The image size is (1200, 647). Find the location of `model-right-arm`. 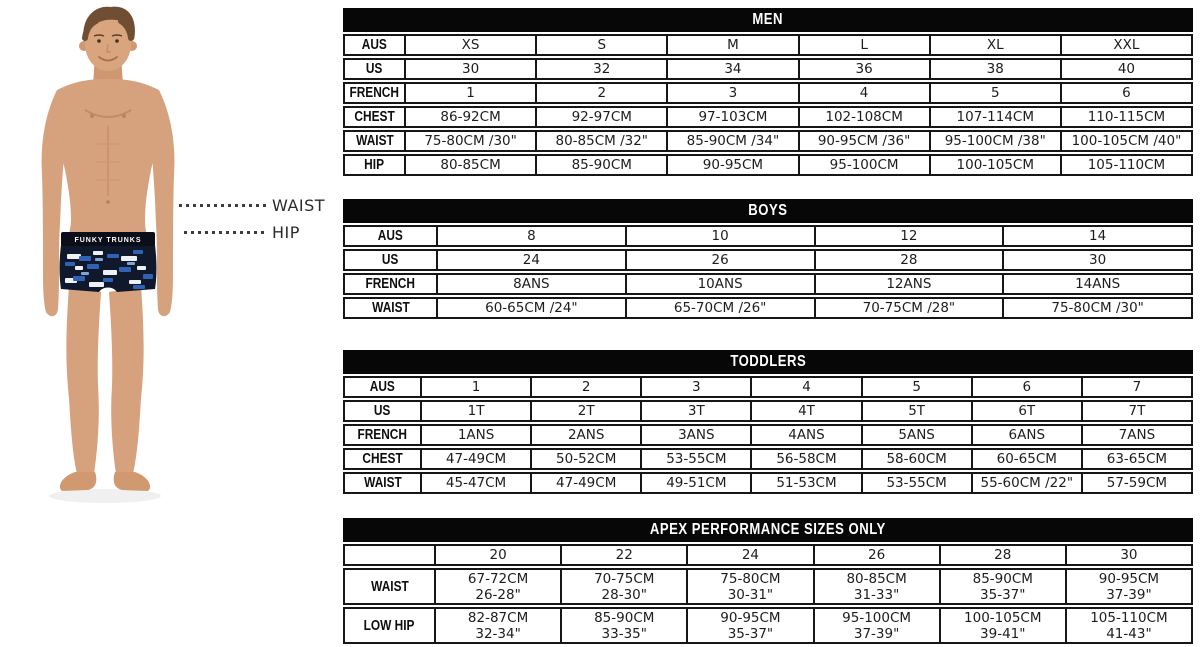

model-right-arm is located at coordinates (162, 203).